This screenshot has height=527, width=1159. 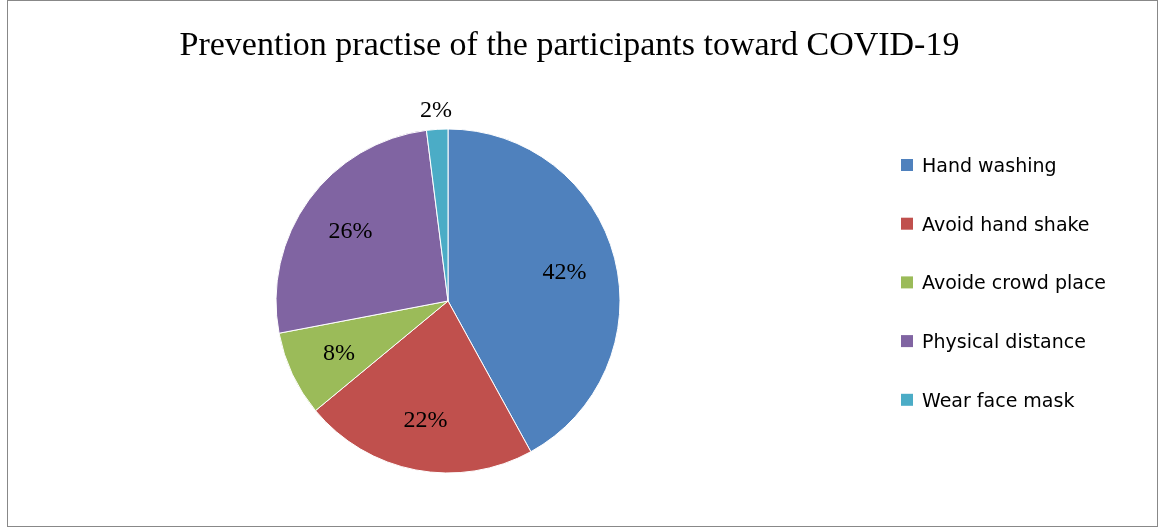 I want to click on data-label: 22%, so click(x=425, y=419).